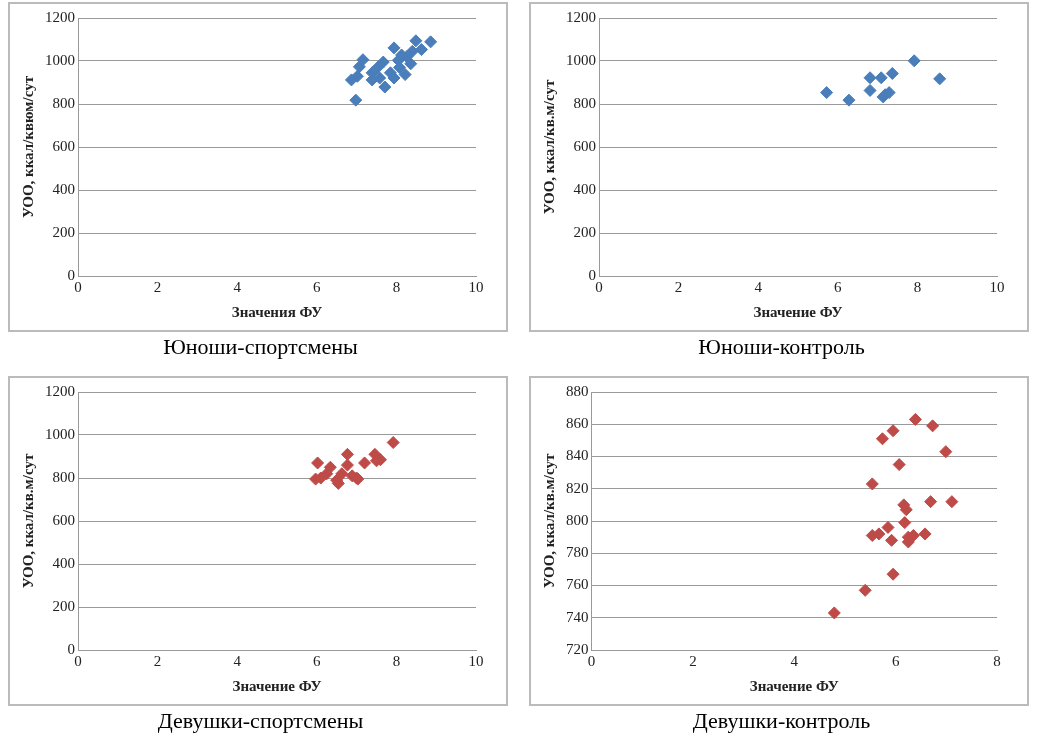 The height and width of the screenshot is (749, 1043). I want to click on text: Юноши-контроль, so click(781, 347).